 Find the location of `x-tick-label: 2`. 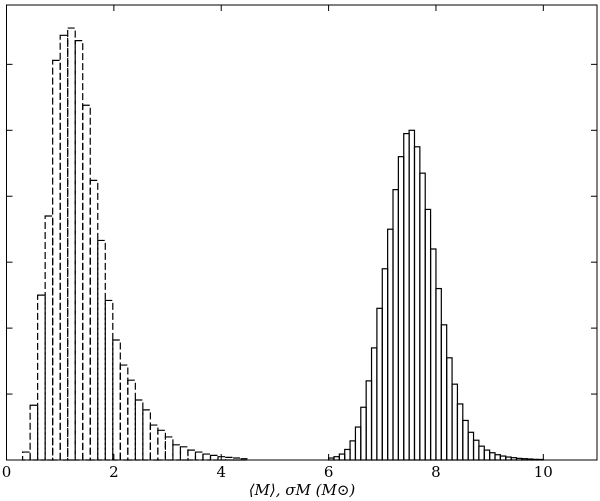

x-tick-label: 2 is located at coordinates (114, 472).